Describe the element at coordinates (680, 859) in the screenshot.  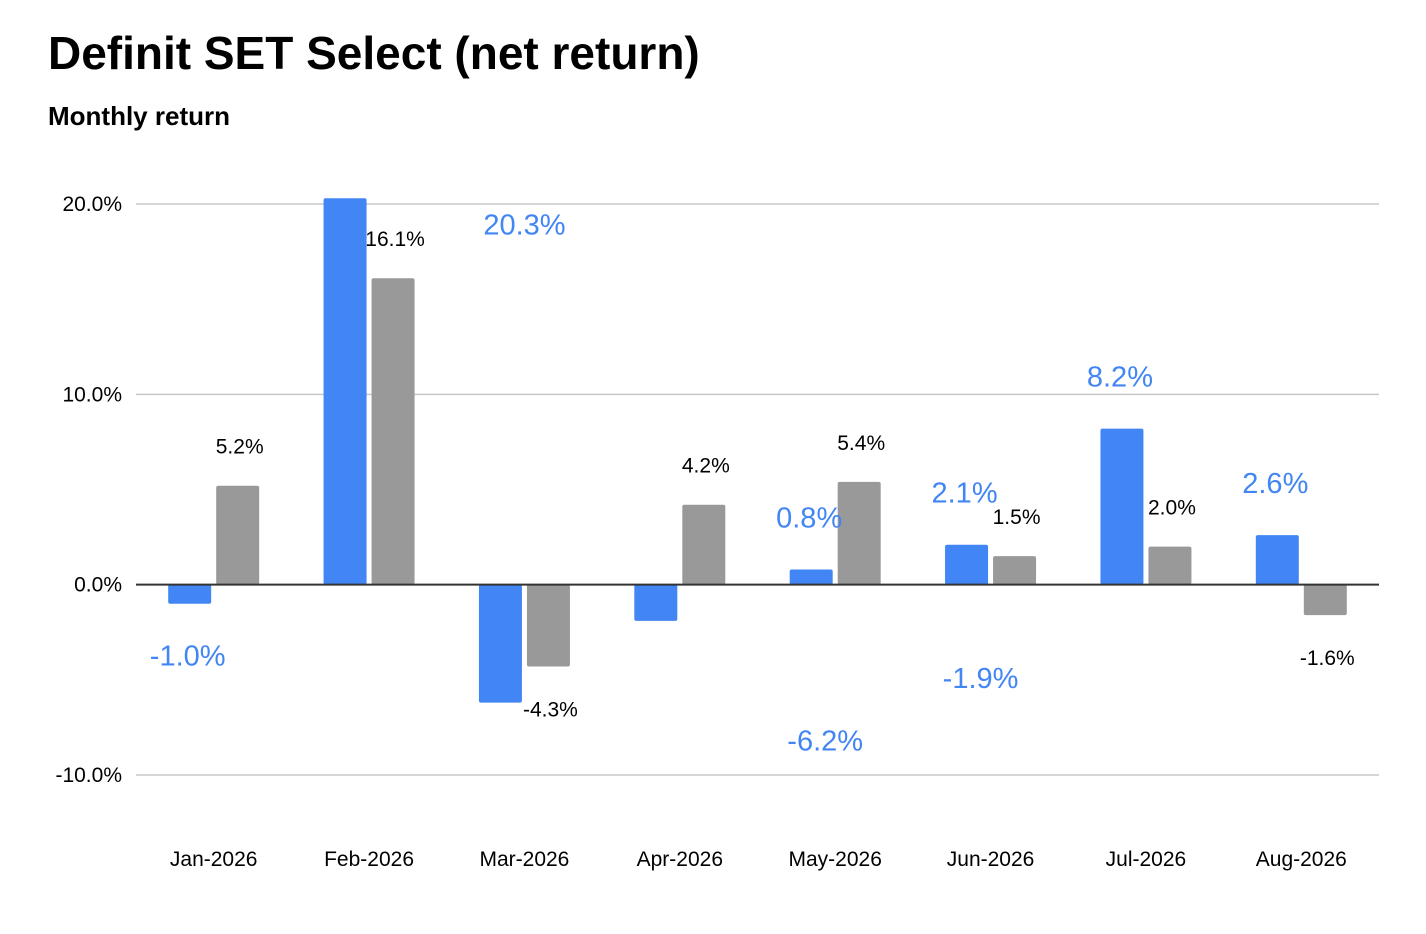
I see `x-tick-label: Apr-2026` at that location.